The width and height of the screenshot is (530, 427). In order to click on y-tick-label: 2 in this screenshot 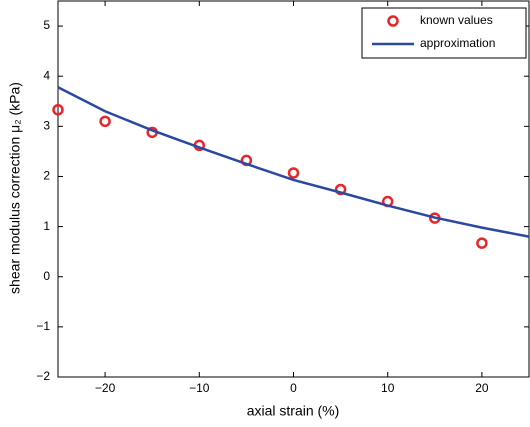, I will do `click(46, 176)`.